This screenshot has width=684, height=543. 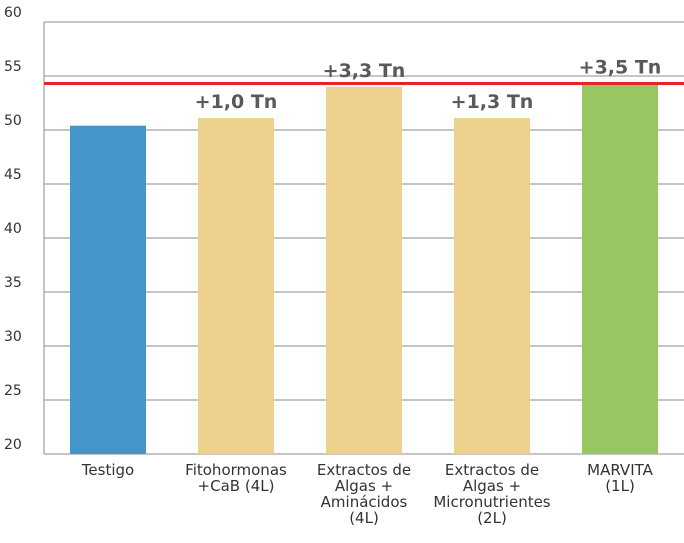 What do you see at coordinates (620, 68) in the screenshot?
I see `data-label: +3,5 Tn` at bounding box center [620, 68].